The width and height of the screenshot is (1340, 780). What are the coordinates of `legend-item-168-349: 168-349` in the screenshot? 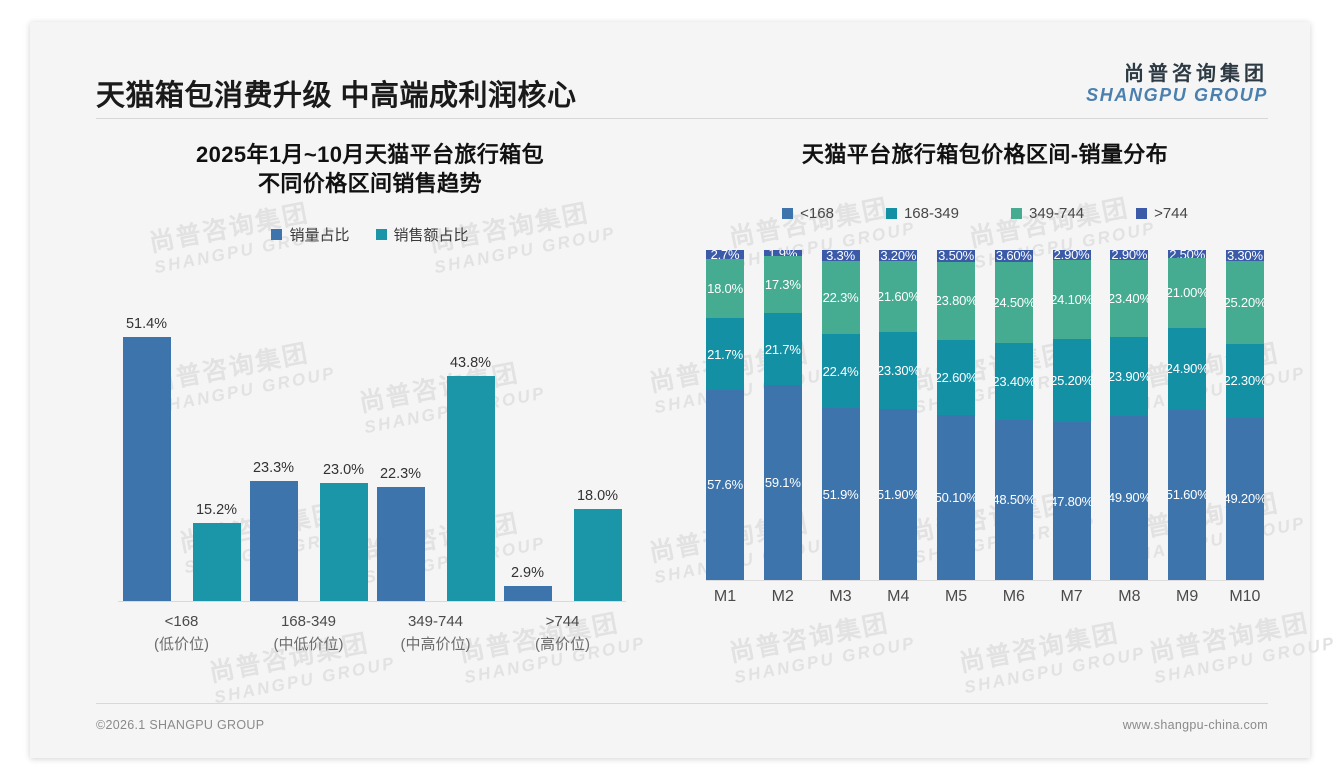 It's located at (922, 214).